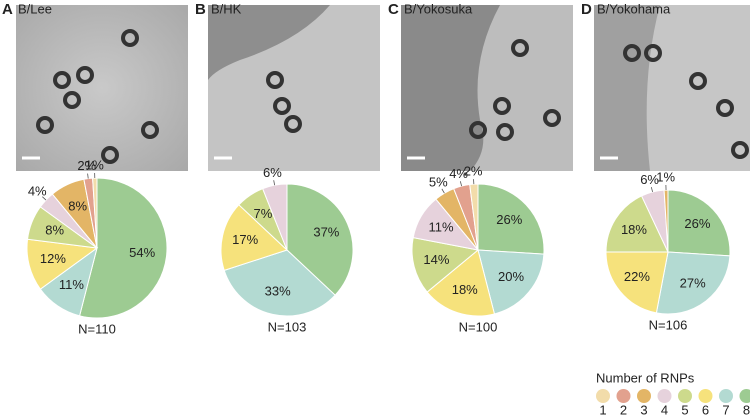 This screenshot has width=750, height=418. Describe the element at coordinates (393, 9) in the screenshot. I see `panel-letter: C` at that location.